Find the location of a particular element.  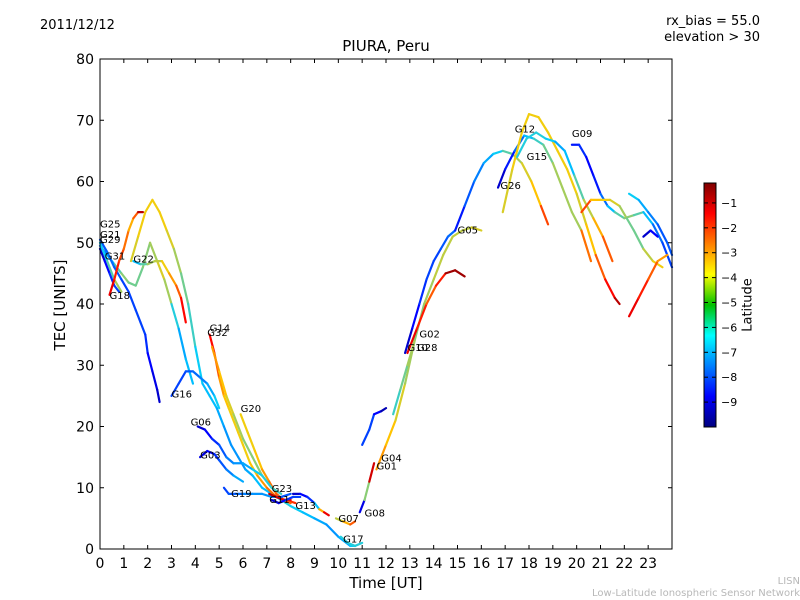

y-tick-label: 0 is located at coordinates (89, 550).